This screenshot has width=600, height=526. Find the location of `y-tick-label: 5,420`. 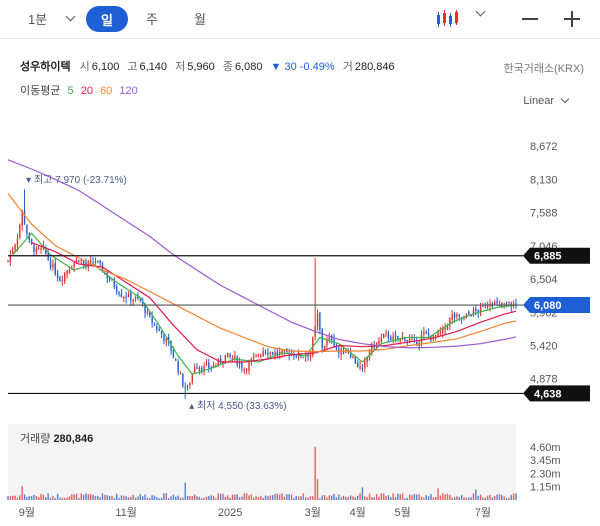

y-tick-label: 5,420 is located at coordinates (544, 346).